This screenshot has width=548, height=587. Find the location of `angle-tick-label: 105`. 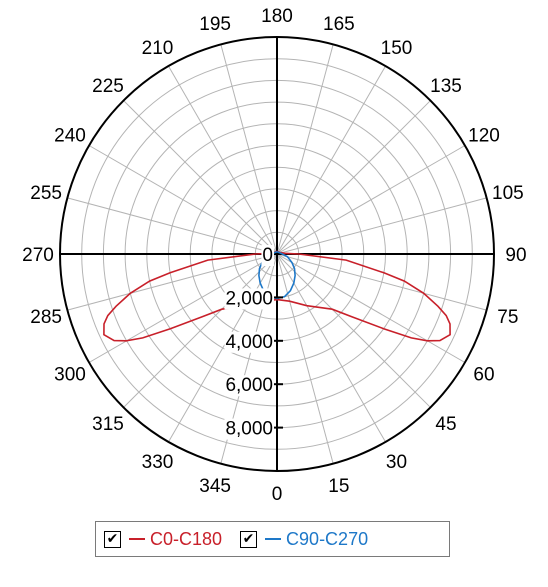

angle-tick-label: 105 is located at coordinates (508, 193).